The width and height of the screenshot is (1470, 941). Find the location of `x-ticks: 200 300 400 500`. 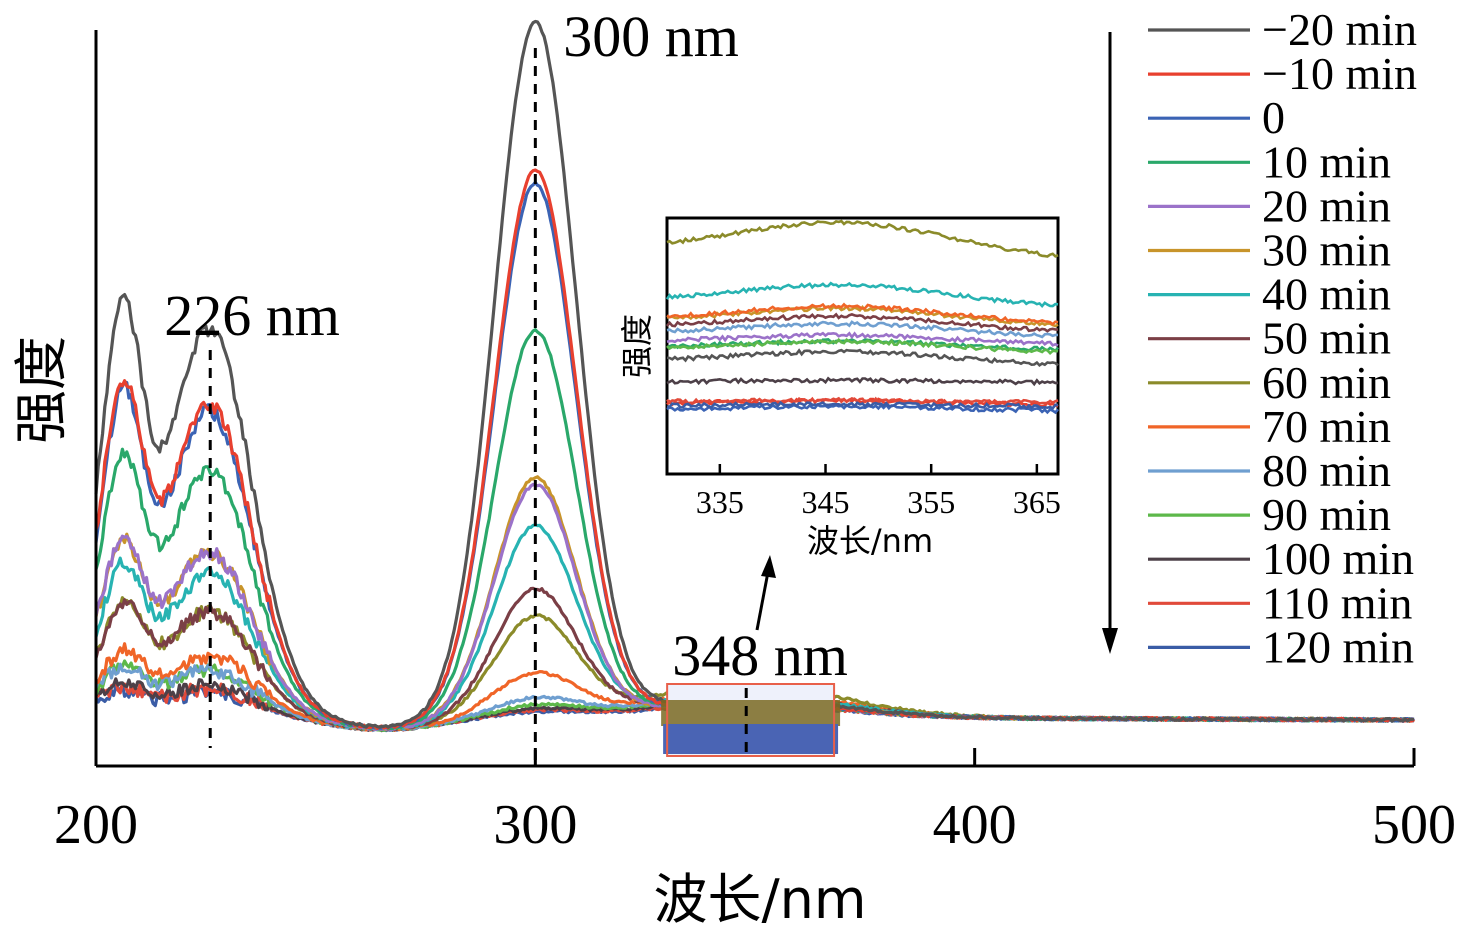

x-ticks: 200 300 400 500 is located at coordinates (755, 802).